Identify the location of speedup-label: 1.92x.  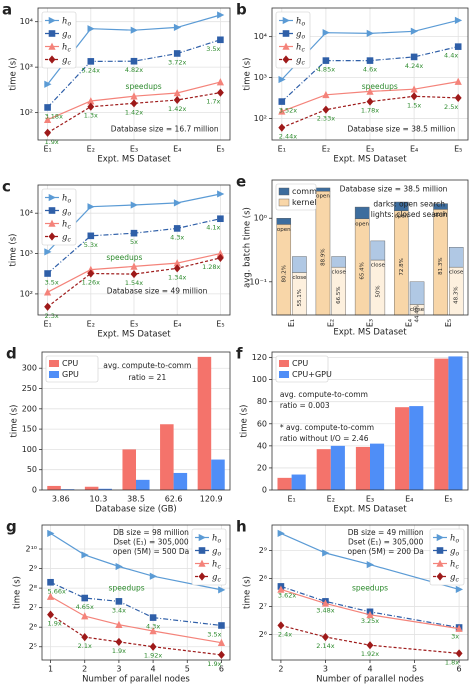
(153, 656).